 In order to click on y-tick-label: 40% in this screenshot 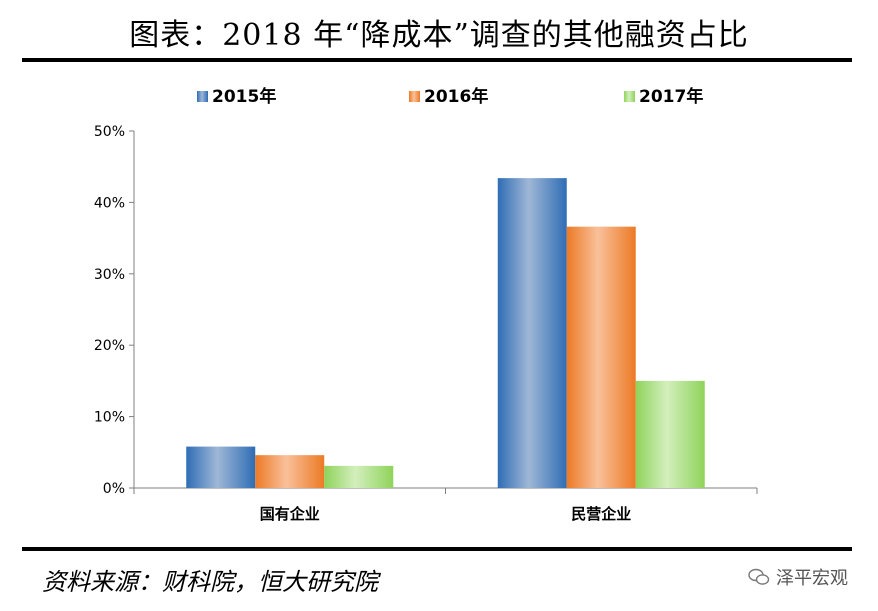, I will do `click(109, 203)`.